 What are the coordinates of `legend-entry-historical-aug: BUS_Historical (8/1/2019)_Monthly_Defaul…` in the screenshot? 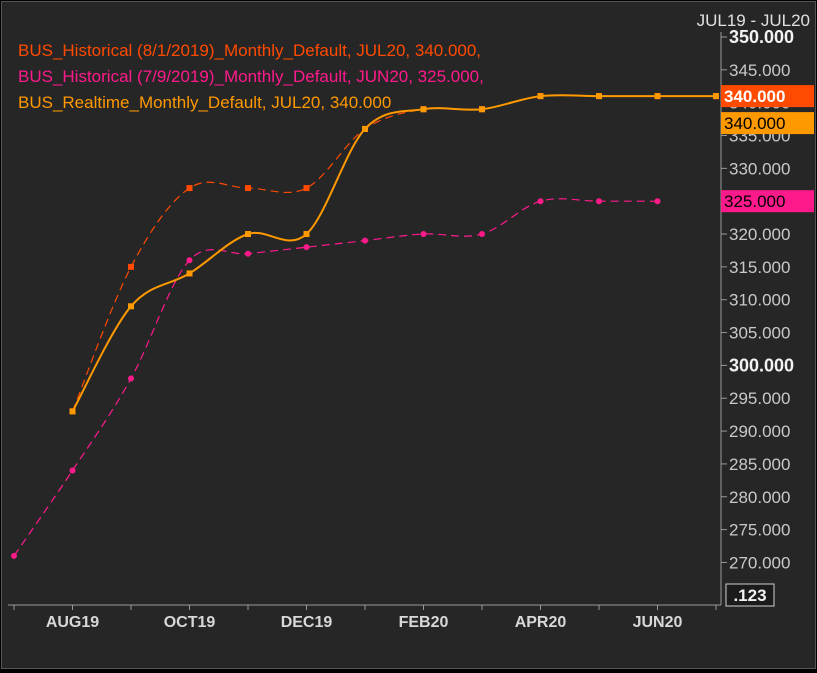 It's located at (249, 50).